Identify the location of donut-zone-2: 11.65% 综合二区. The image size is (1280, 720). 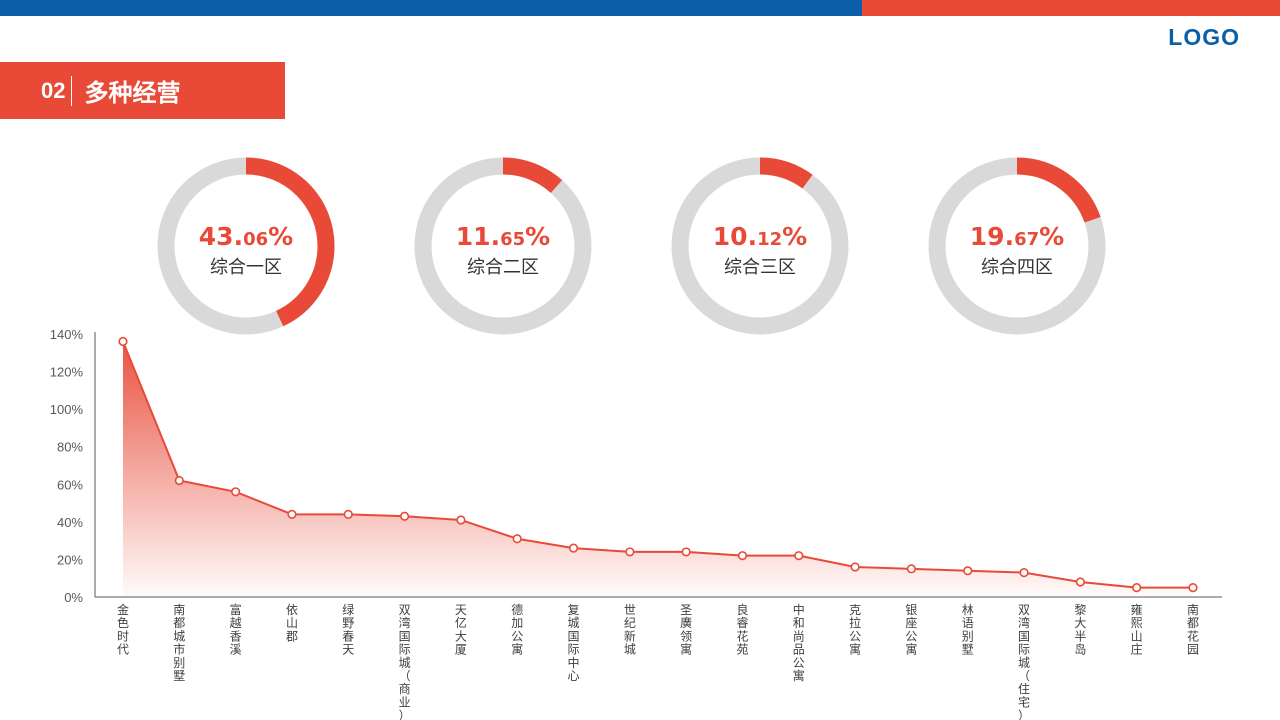
(503, 246).